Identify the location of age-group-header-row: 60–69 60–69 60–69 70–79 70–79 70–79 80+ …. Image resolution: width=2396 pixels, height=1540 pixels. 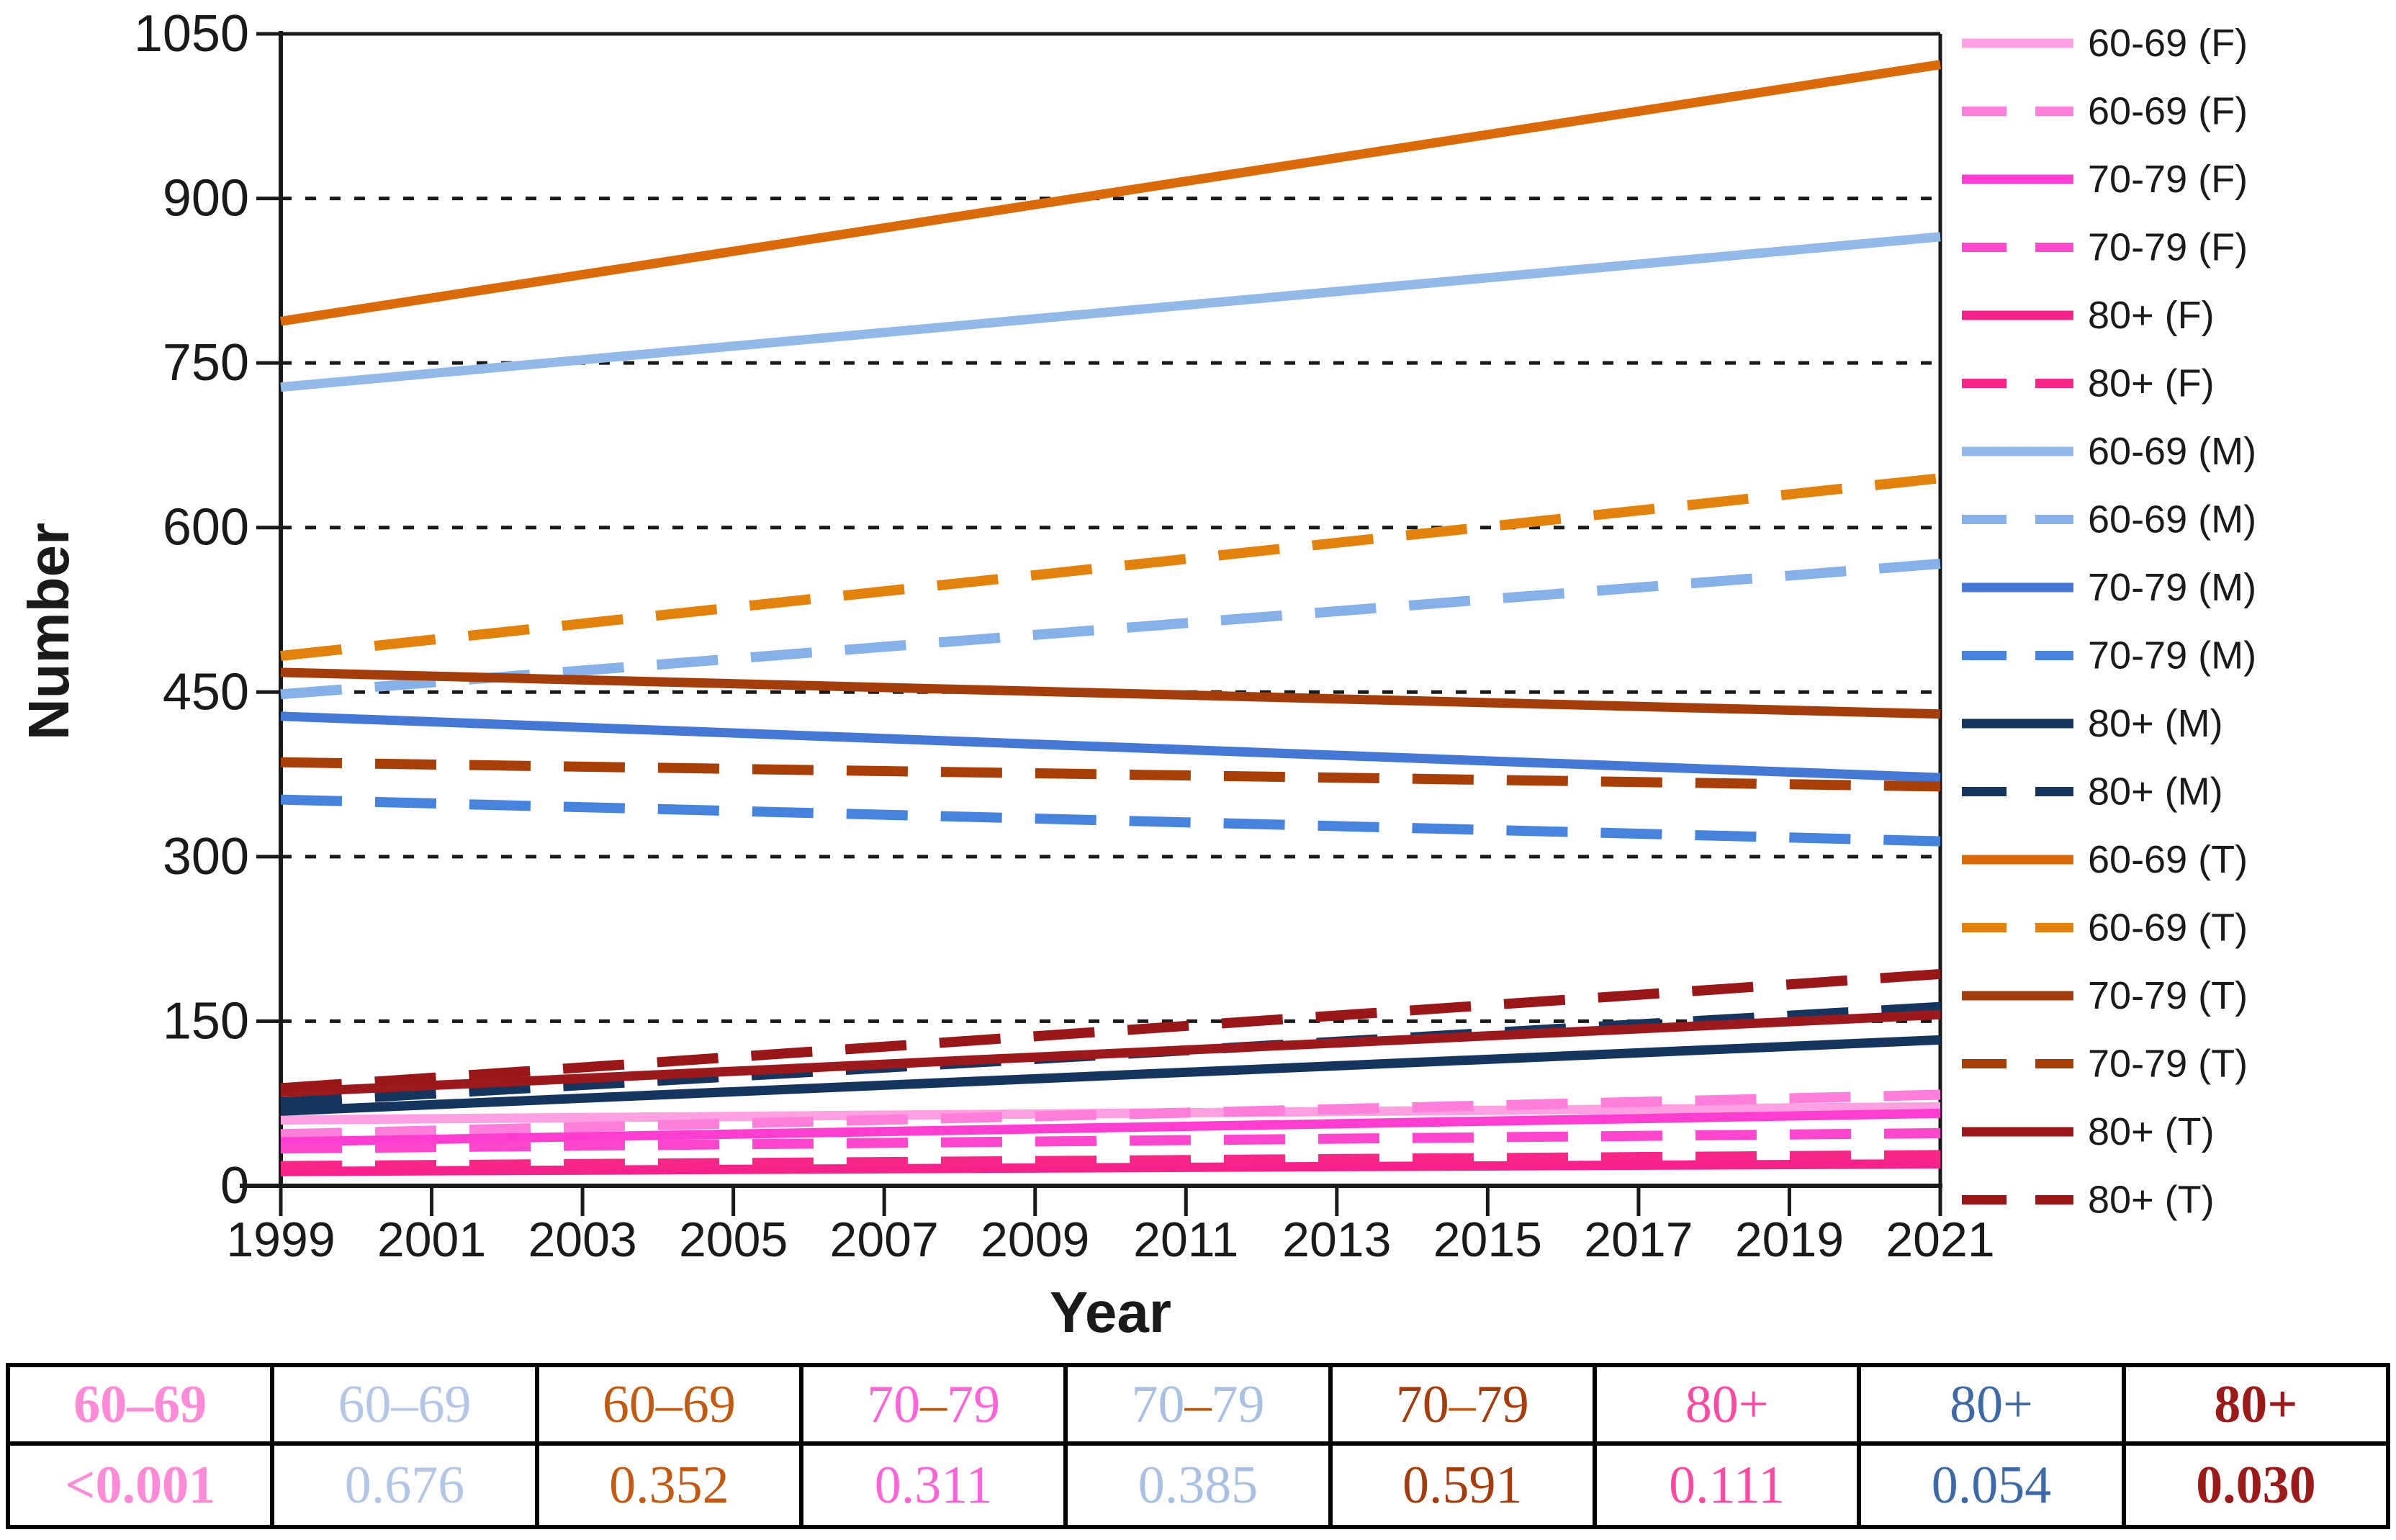
(1198, 1404).